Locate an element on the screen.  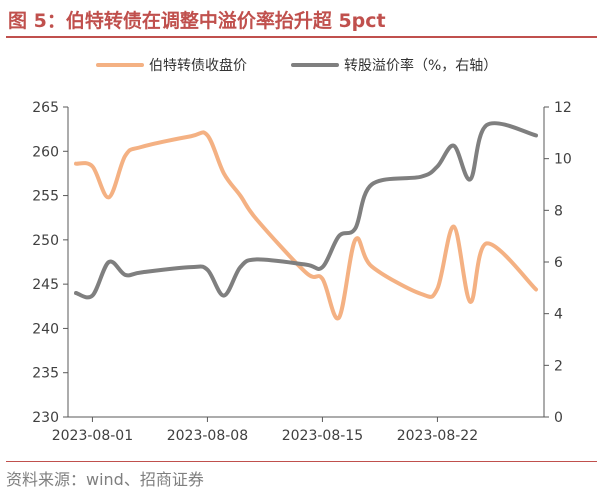
y-right-tick-label: 0 is located at coordinates (558, 418).